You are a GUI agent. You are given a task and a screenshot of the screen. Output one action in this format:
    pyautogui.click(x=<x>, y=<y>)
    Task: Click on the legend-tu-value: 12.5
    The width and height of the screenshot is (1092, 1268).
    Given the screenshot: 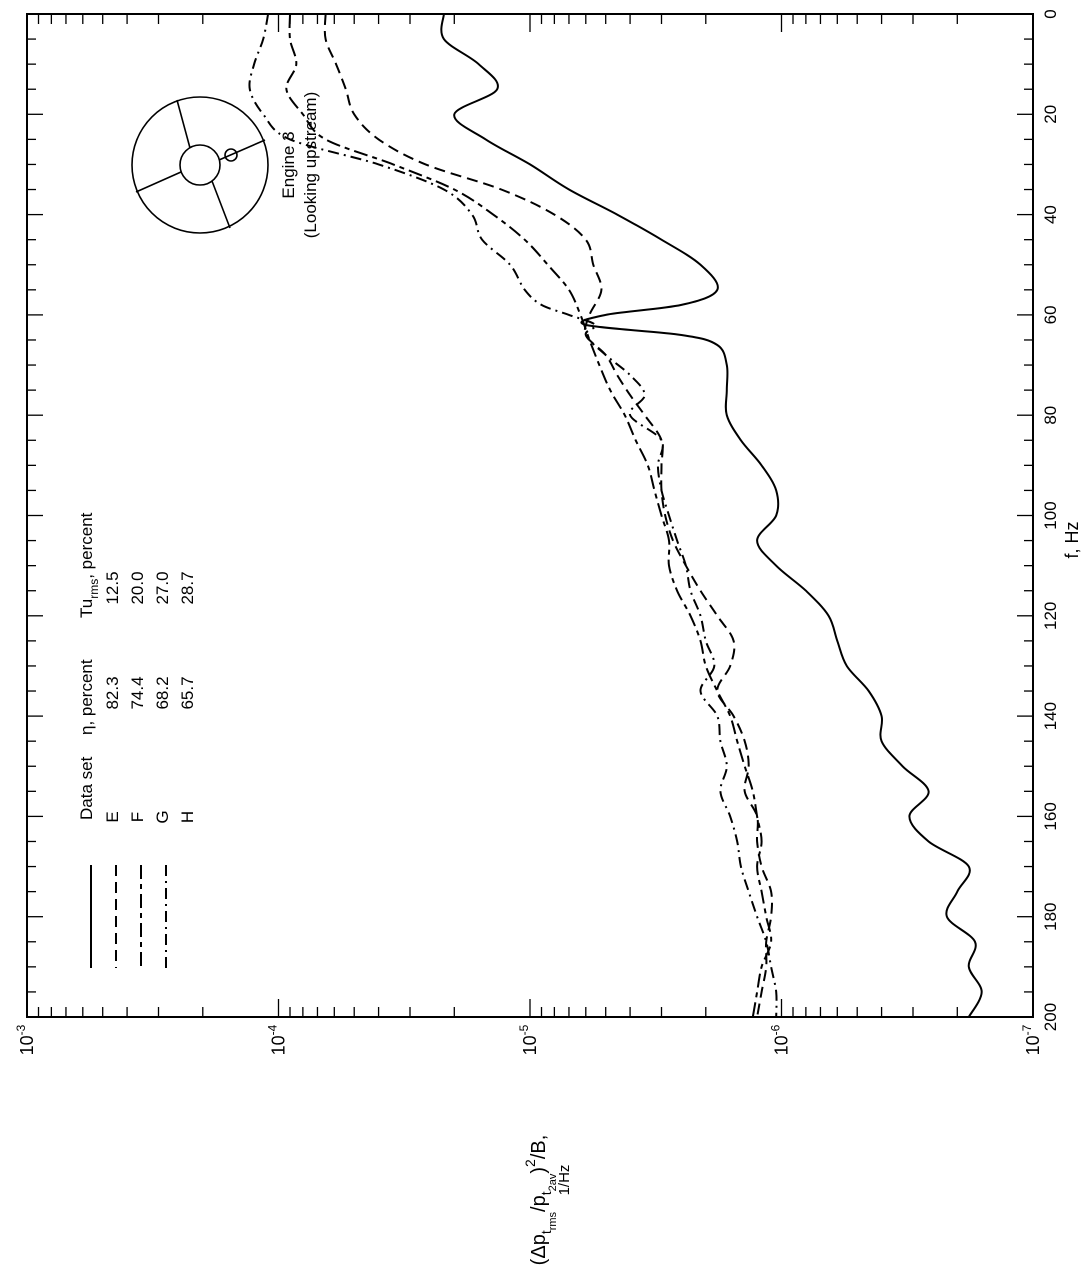 What is the action you would take?
    pyautogui.click(x=112, y=587)
    